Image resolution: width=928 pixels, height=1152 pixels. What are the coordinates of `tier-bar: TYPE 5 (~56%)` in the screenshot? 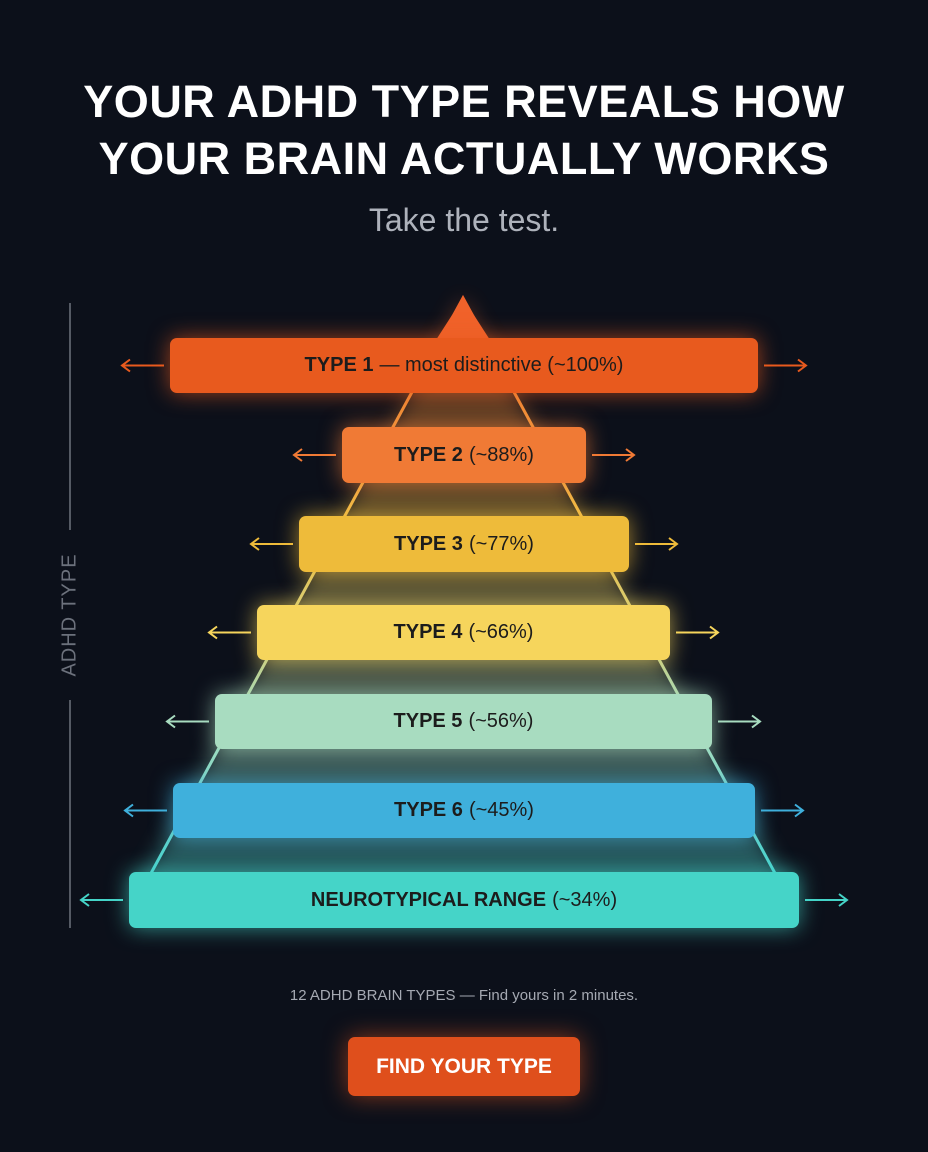 It's located at (463, 721).